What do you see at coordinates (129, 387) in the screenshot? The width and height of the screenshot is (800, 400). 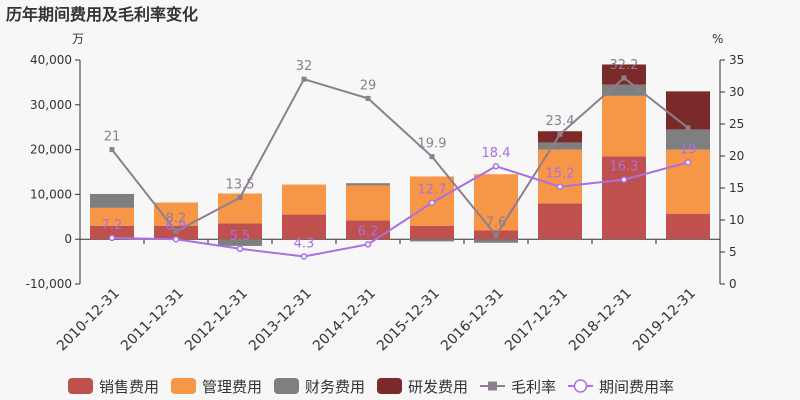 I see `legend-label: 销售费用` at bounding box center [129, 387].